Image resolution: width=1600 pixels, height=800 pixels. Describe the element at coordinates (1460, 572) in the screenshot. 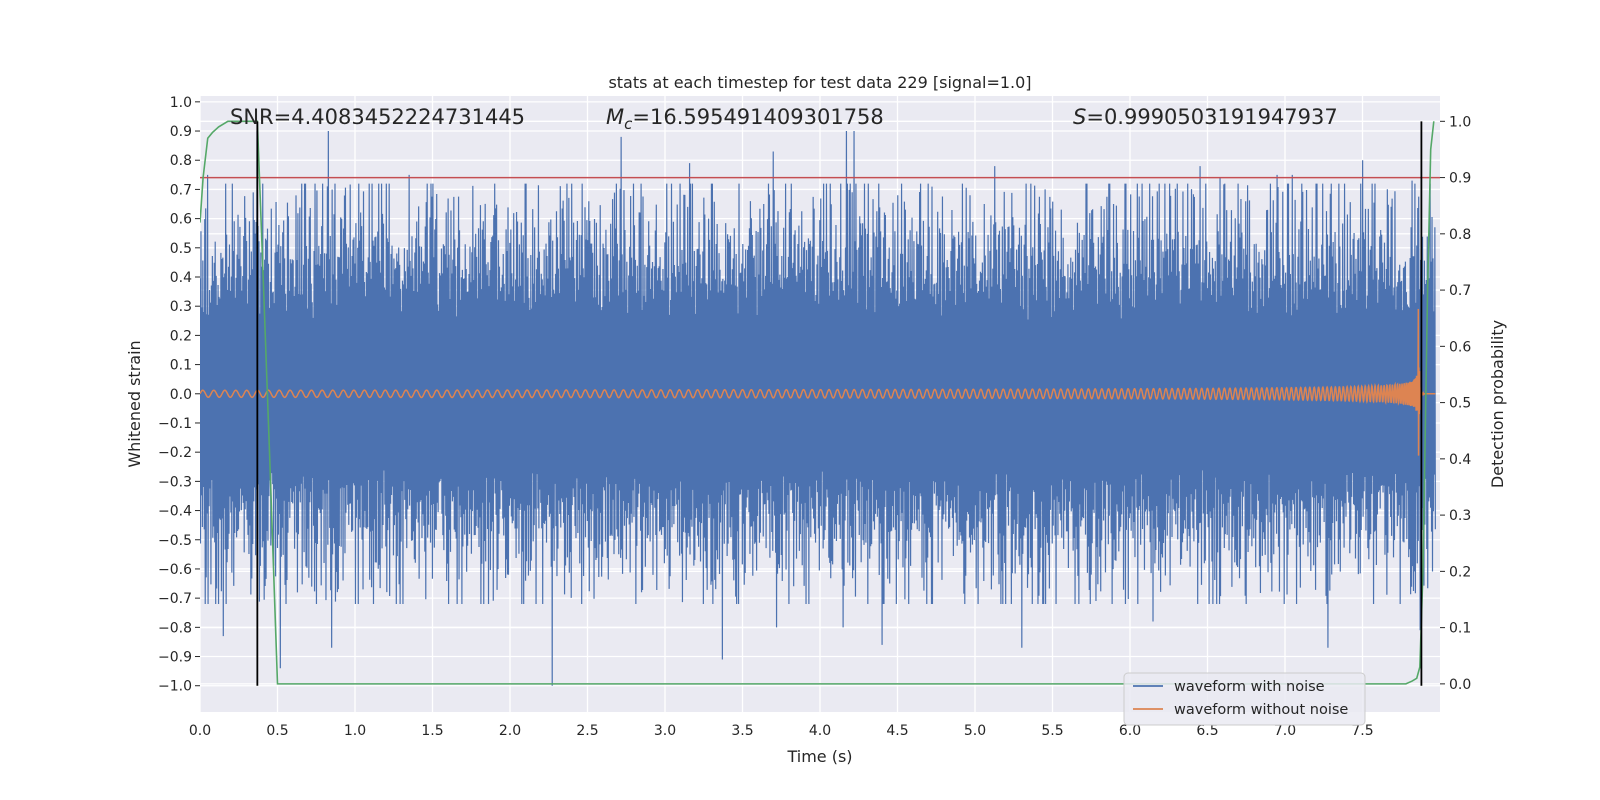

I see `y2-tick-label: 0.2` at that location.